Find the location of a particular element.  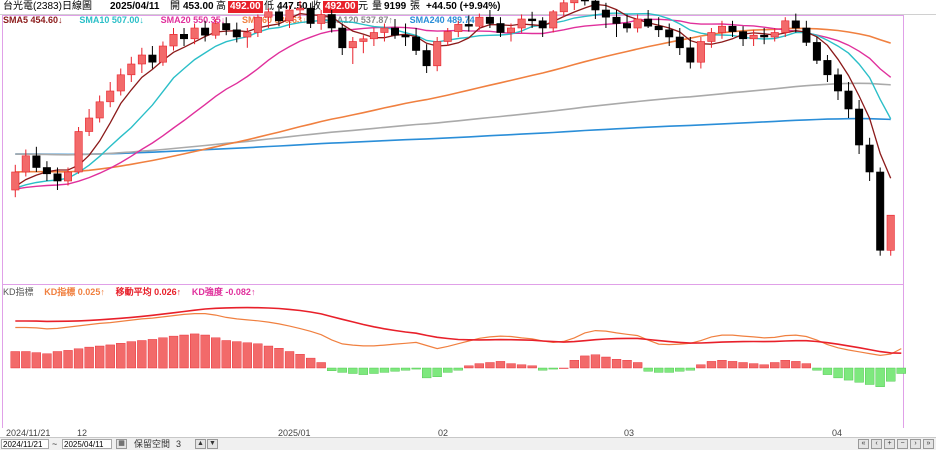

osc-name: KD指標 is located at coordinates (18, 292).